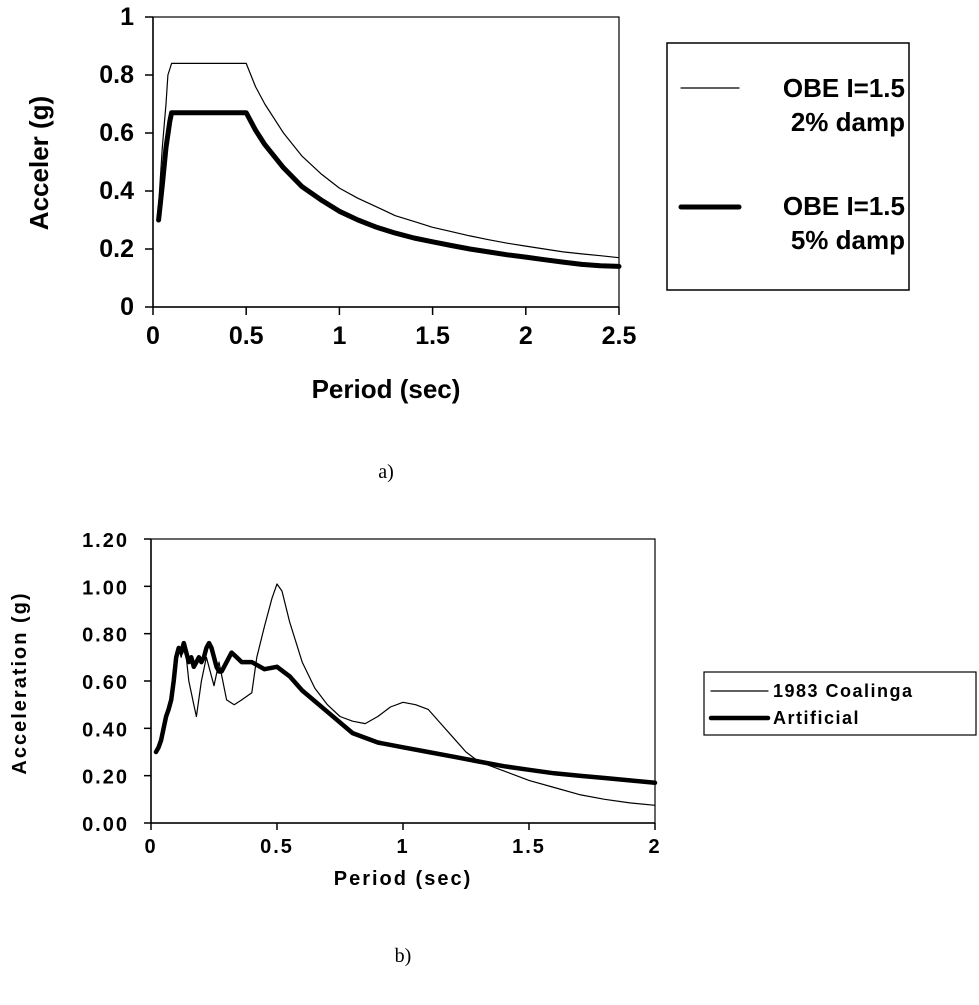 This screenshot has height=1005, width=979. I want to click on chart-a-series-1-line, so click(389, 160).